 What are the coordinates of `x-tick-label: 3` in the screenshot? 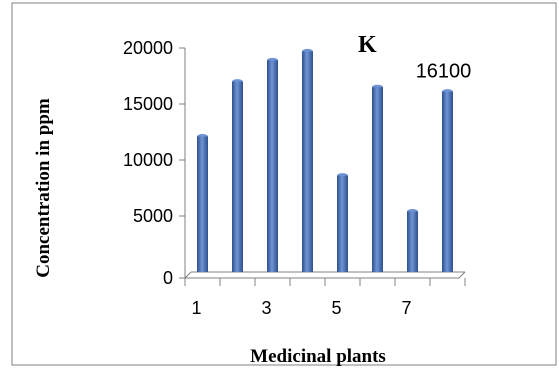 It's located at (266, 308).